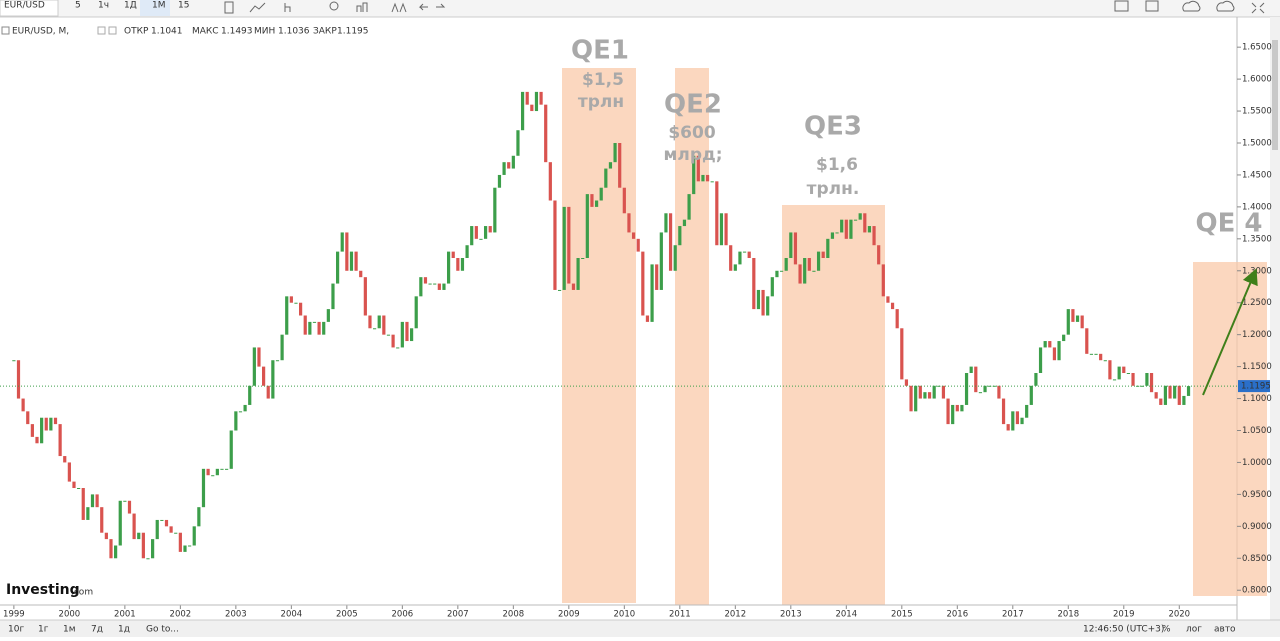  Describe the element at coordinates (692, 155) in the screenshot. I see `annotation: млрд;` at that location.